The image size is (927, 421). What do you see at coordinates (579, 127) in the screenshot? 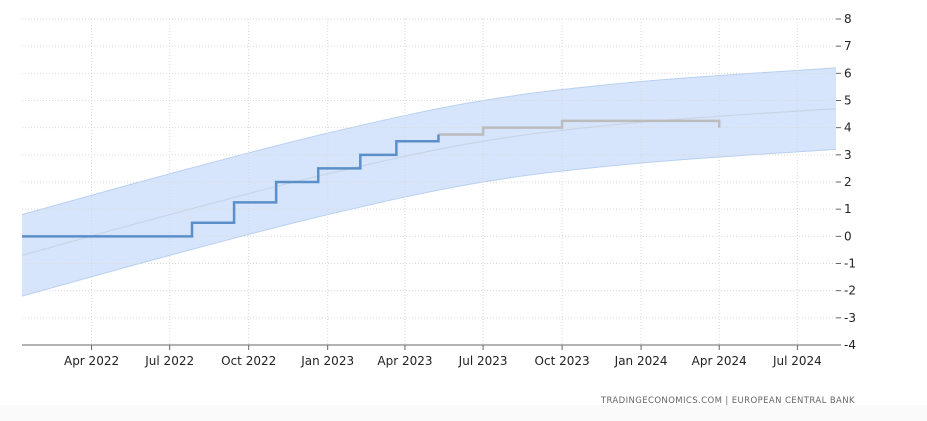
I see `forecast-series-line` at bounding box center [579, 127].